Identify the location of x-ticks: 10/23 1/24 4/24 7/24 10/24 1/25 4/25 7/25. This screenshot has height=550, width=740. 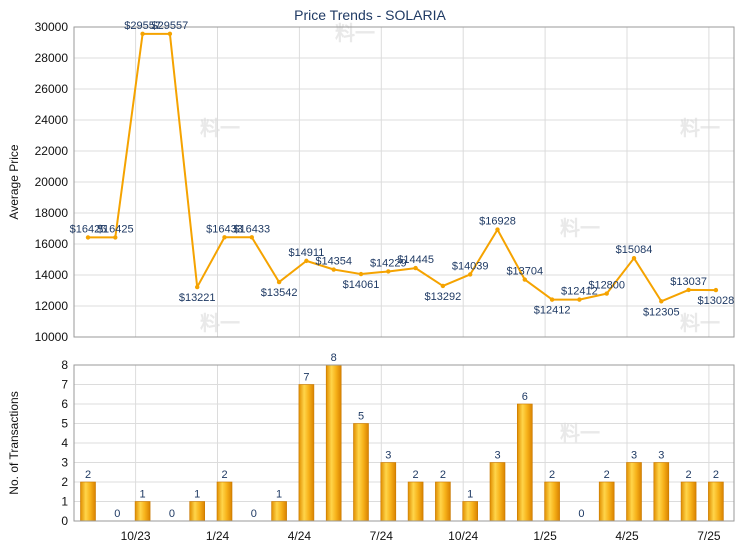
(421, 536).